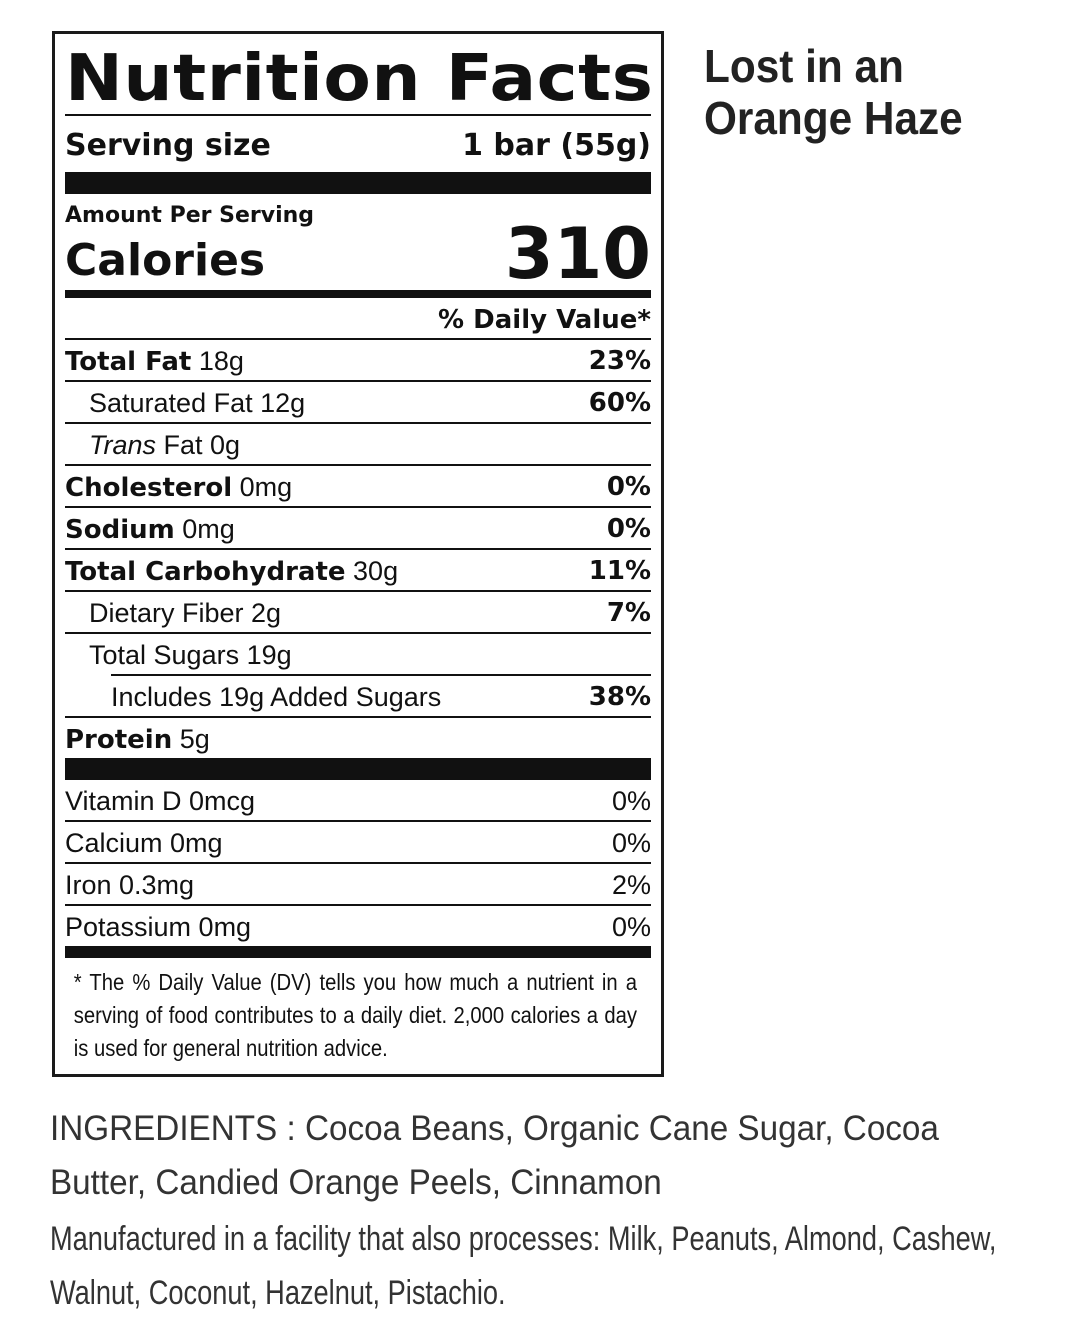 Image resolution: width=1080 pixels, height=1322 pixels. Describe the element at coordinates (165, 260) in the screenshot. I see `calories-label: Calories` at that location.